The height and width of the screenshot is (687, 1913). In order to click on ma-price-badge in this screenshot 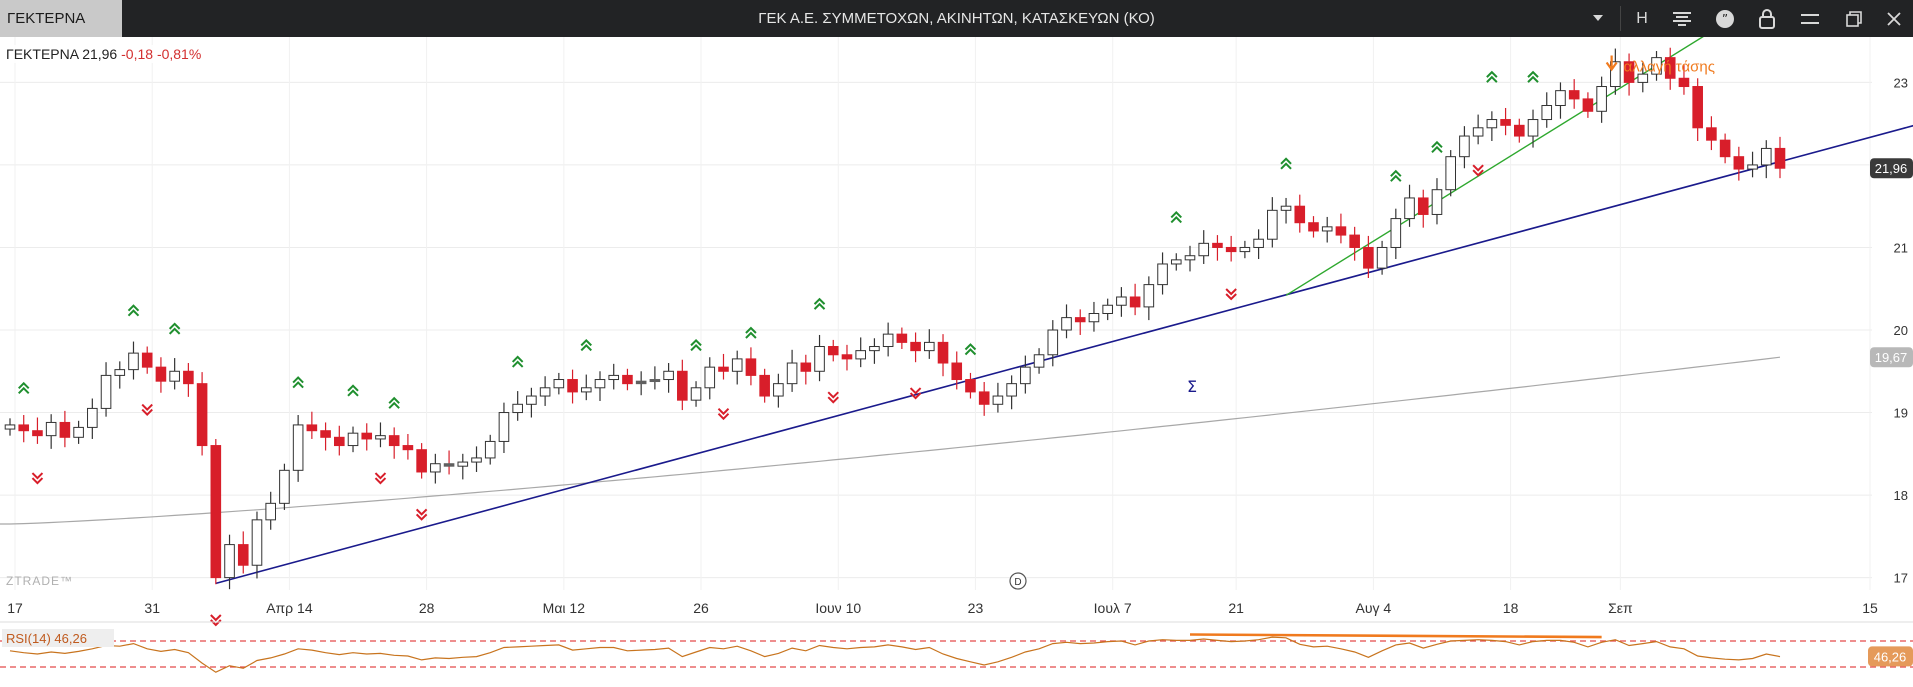, I will do `click(1891, 357)`.